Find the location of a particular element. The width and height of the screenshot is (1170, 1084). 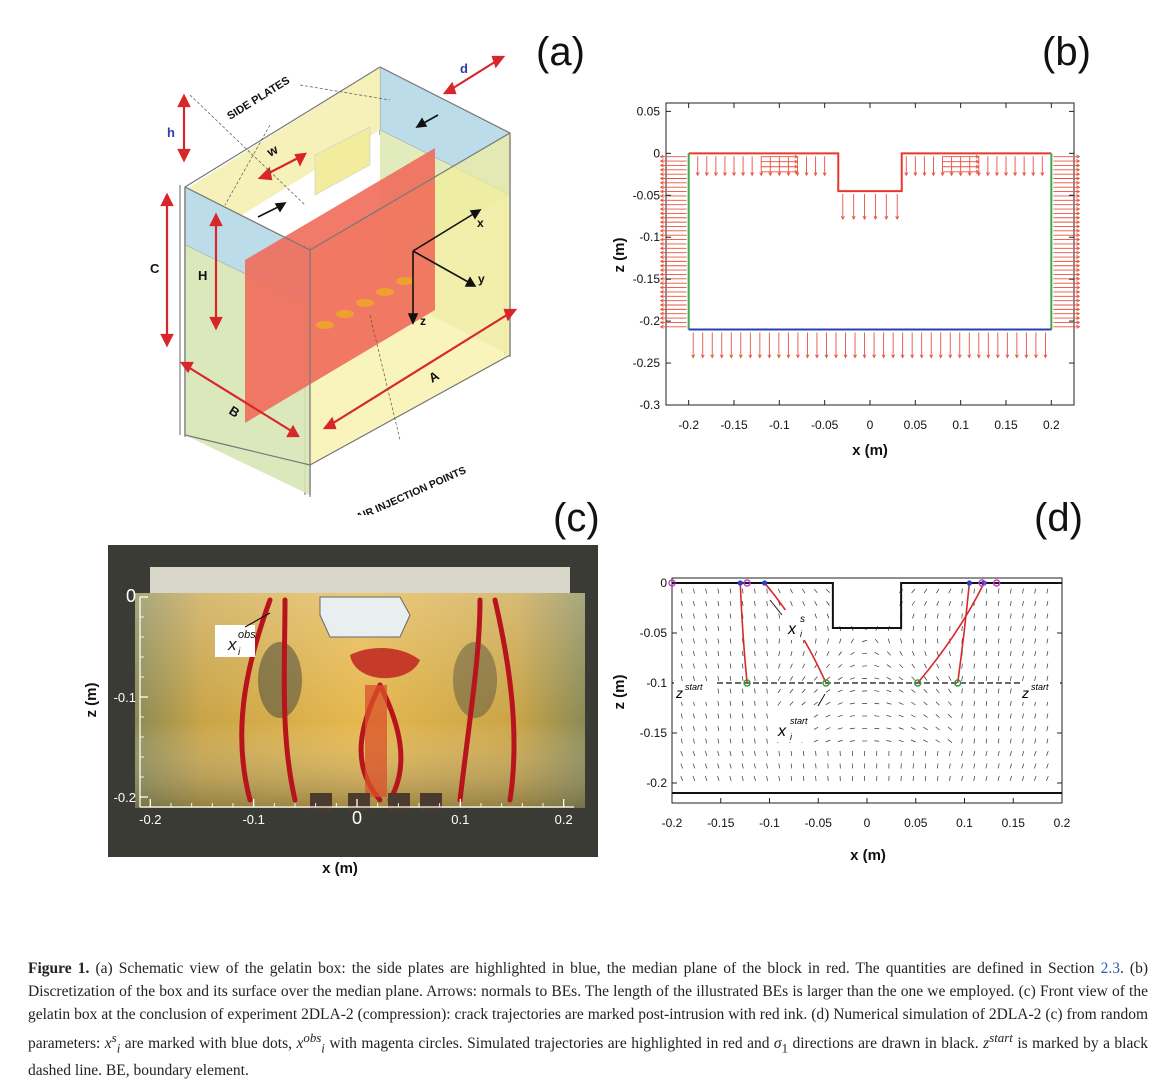

panel-d-xstart-sup: start is located at coordinates (799, 721).